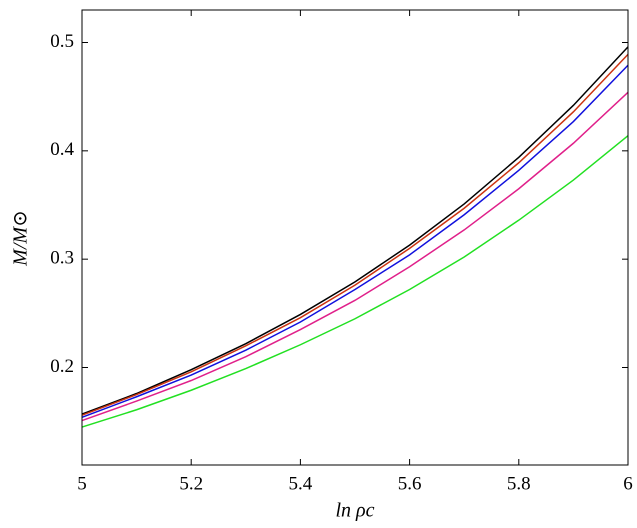  What do you see at coordinates (191, 483) in the screenshot?
I see `x-tick-label: 5.2` at bounding box center [191, 483].